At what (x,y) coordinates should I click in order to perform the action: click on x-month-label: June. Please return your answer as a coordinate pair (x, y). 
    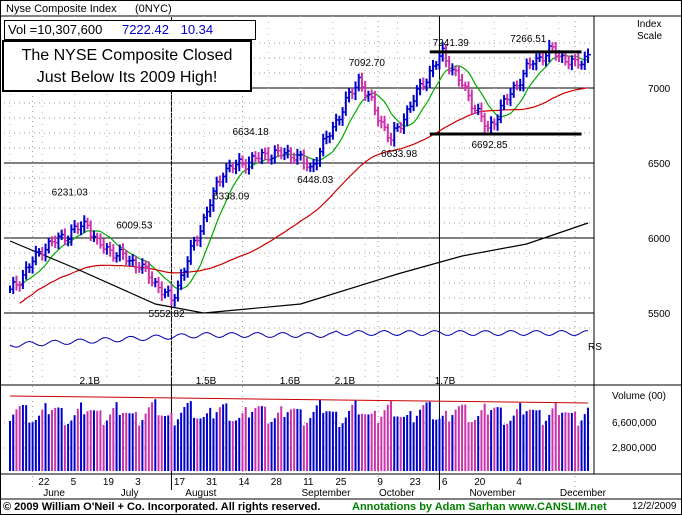
    Looking at the image, I should click on (54, 493).